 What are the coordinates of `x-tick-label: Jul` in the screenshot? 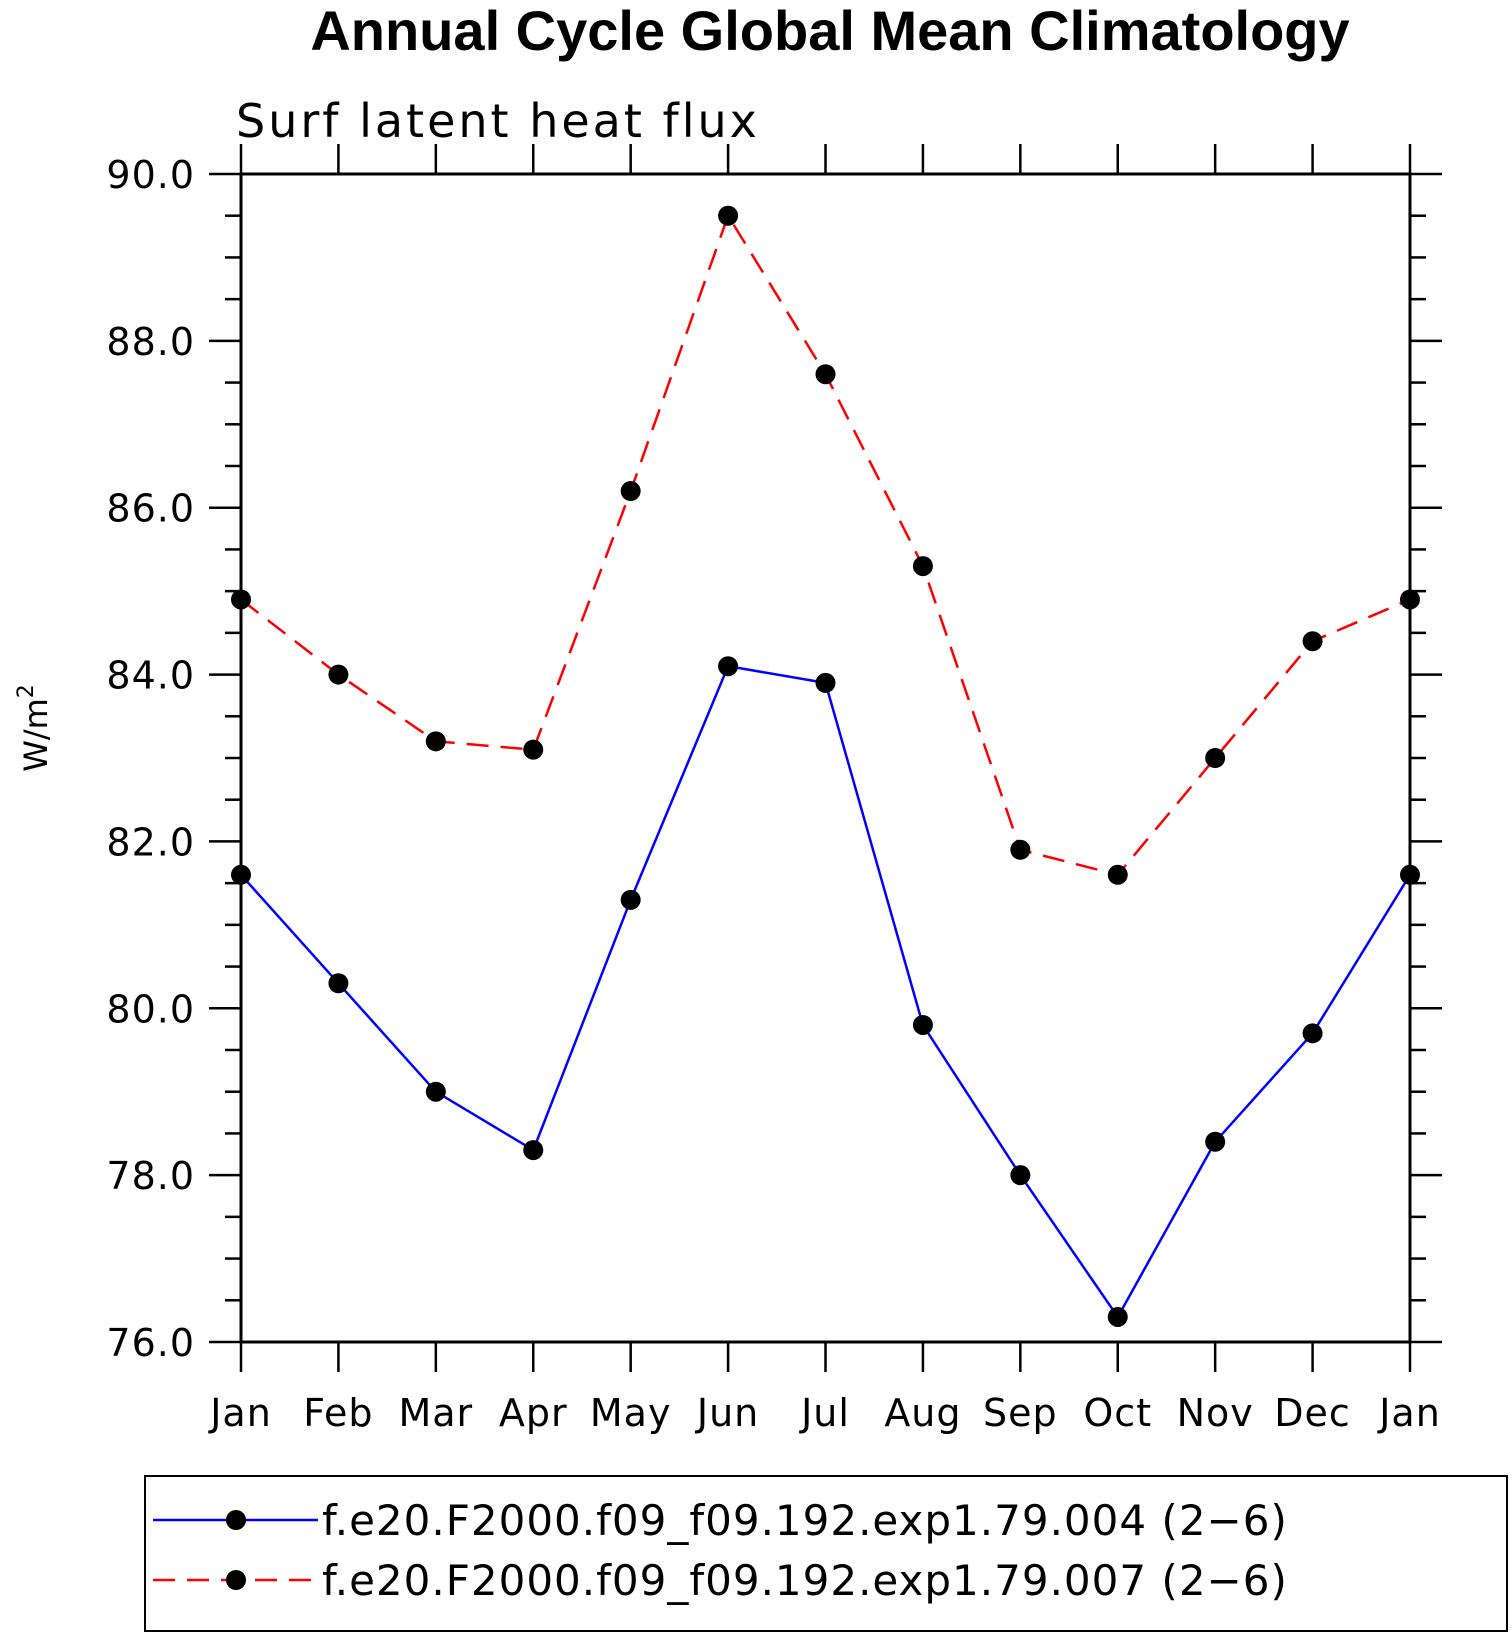 It's located at (824, 1413).